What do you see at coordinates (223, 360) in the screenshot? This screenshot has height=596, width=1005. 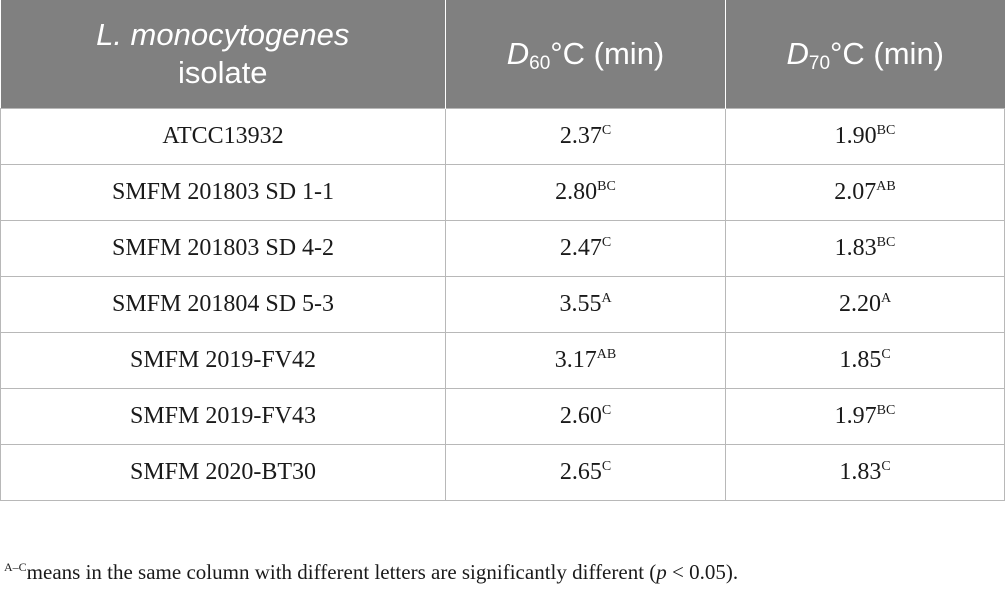 I see `cell-isolate: SMFM 2019-FV42` at bounding box center [223, 360].